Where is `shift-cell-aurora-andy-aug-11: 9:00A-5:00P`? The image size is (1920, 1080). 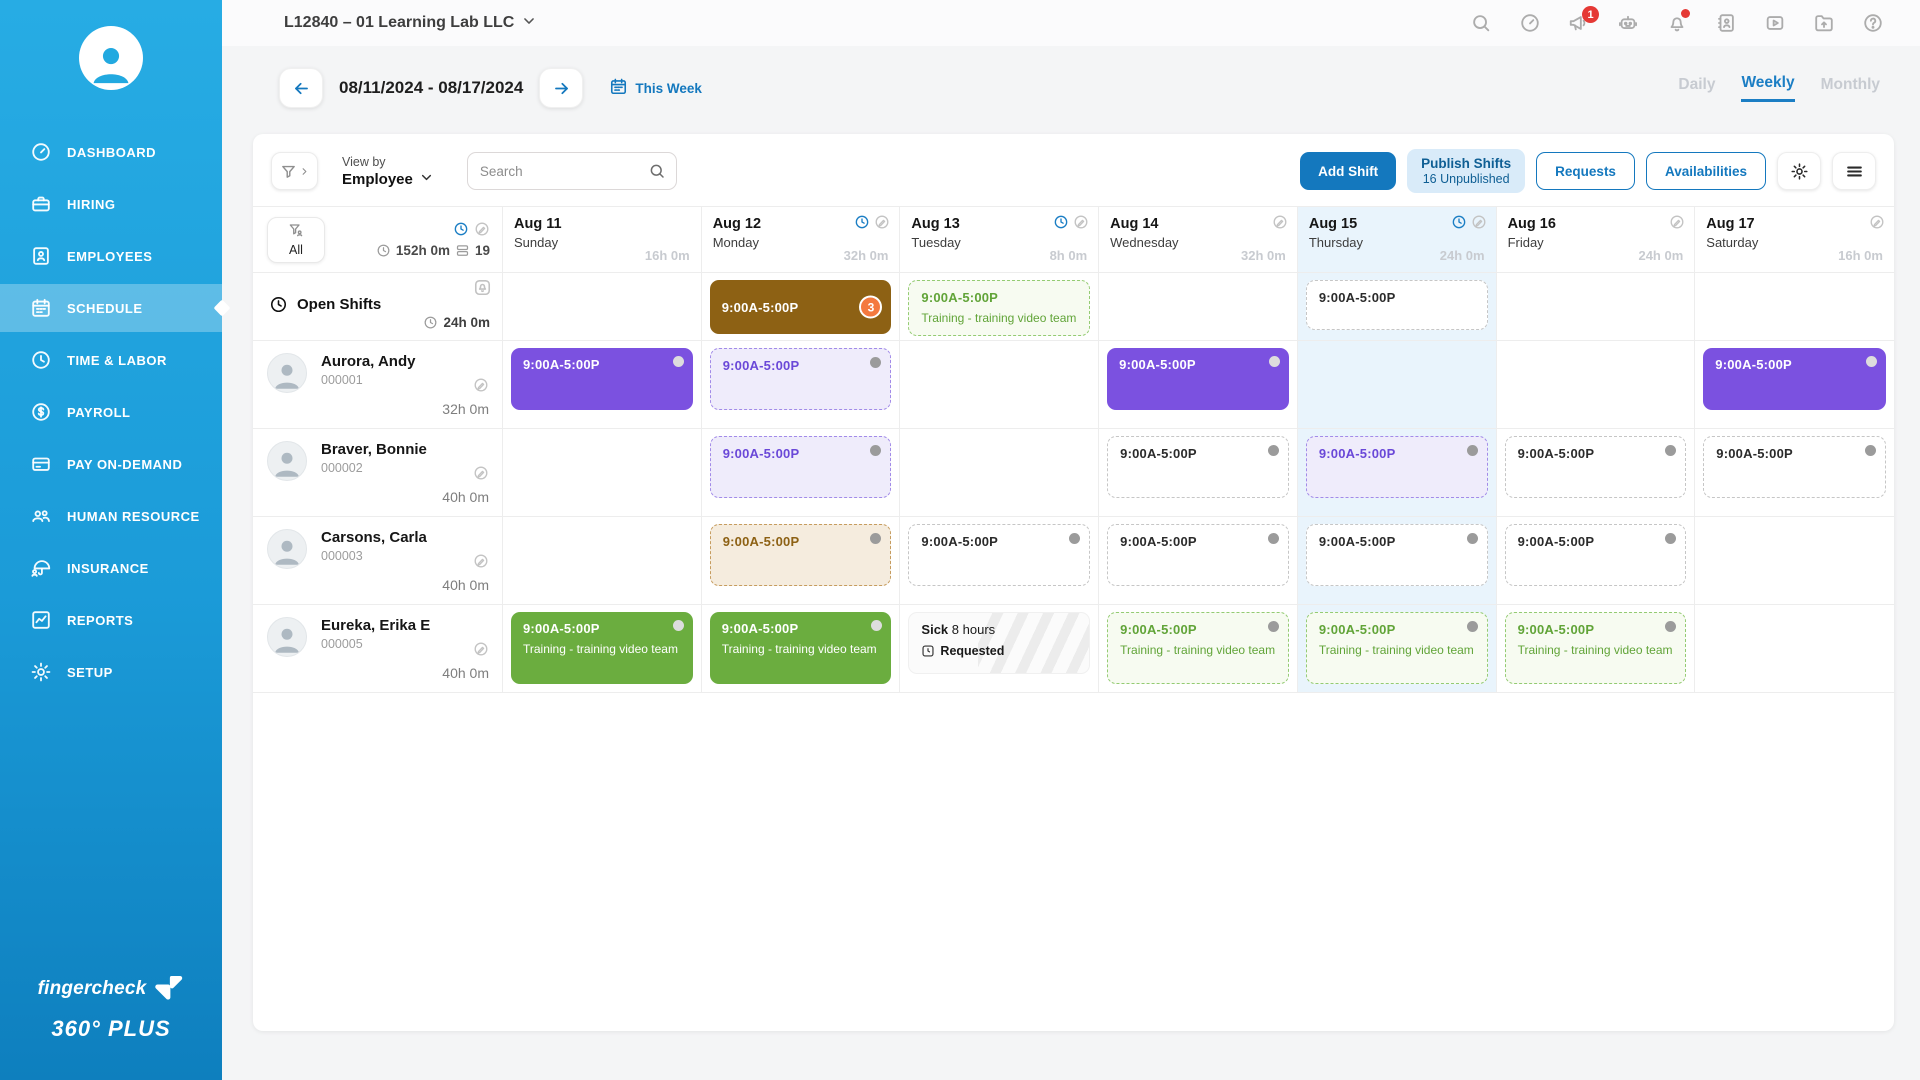
shift-cell-aurora-andy-aug-11: 9:00A-5:00P is located at coordinates (602, 385).